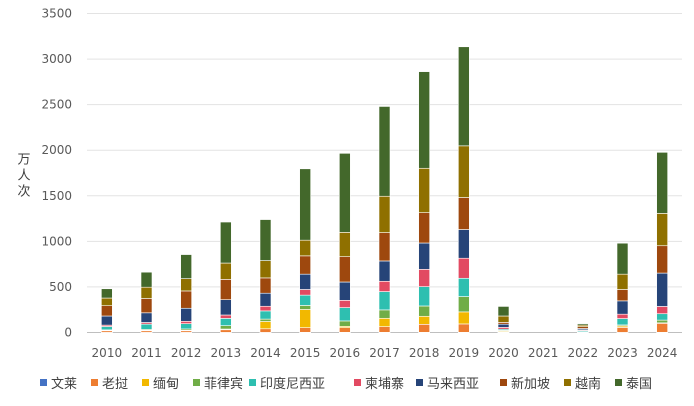  I want to click on x-tick-label: 2024, so click(662, 353).